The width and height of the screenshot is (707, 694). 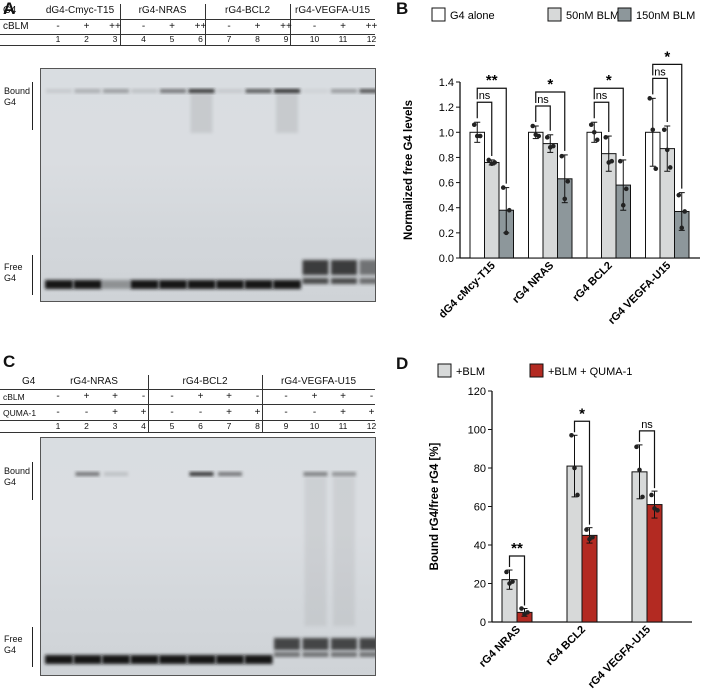 I want to click on significance-label: ns, so click(x=647, y=425).